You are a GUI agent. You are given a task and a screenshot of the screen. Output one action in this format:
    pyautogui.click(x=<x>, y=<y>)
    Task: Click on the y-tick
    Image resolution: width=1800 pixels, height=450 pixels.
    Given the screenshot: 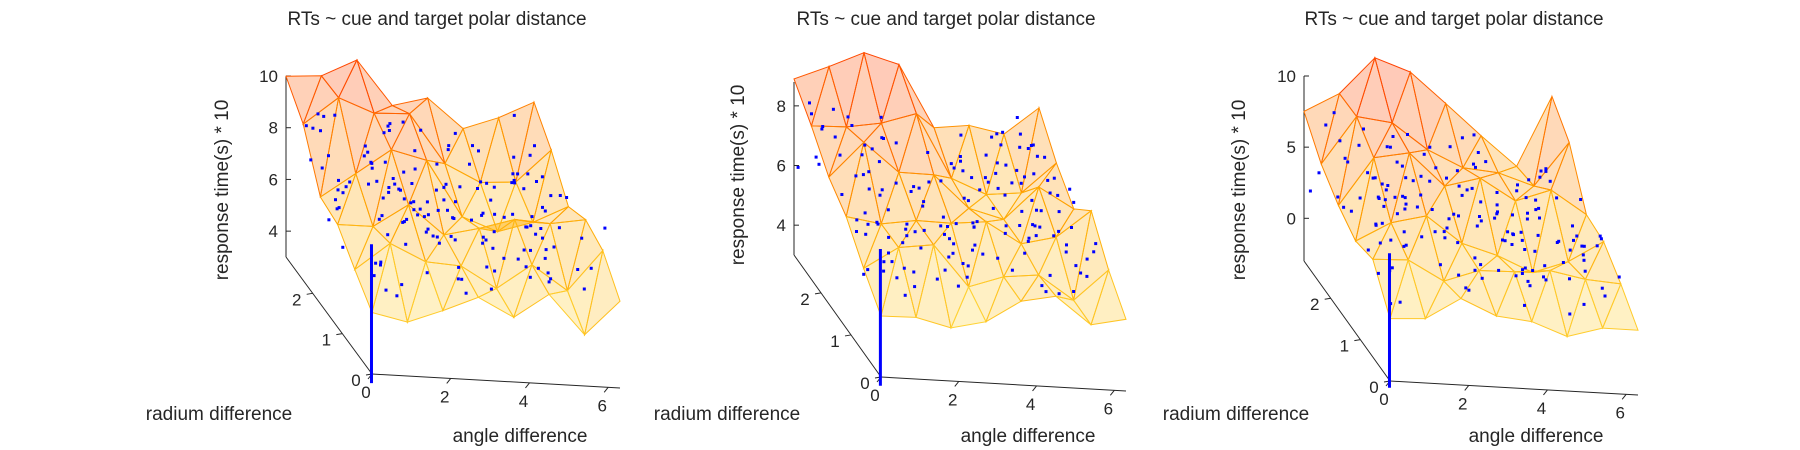 What is the action you would take?
    pyautogui.click(x=309, y=293)
    